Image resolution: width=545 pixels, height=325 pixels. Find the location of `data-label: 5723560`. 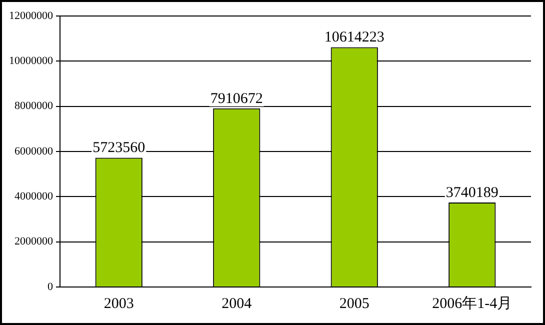

data-label: 5723560 is located at coordinates (119, 148).